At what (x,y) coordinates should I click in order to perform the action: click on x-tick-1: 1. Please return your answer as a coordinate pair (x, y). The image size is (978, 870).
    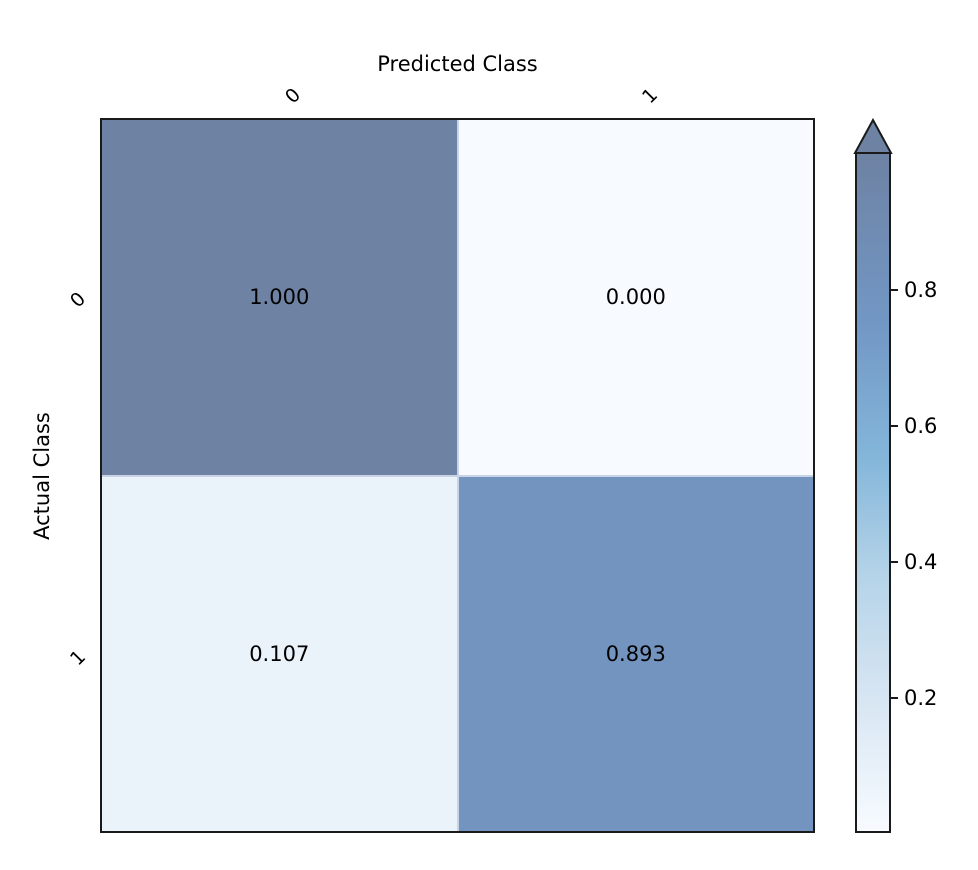
    Looking at the image, I should click on (650, 96).